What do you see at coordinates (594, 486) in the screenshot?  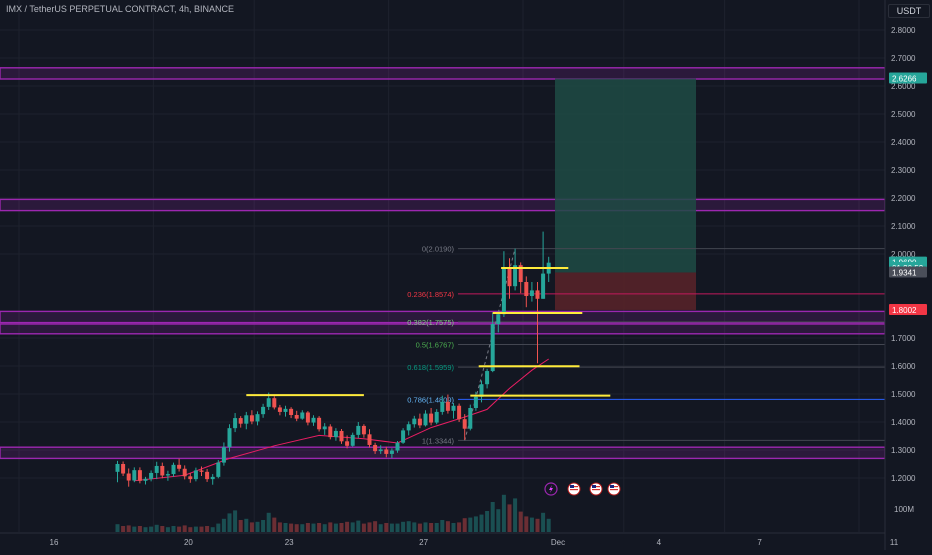 I see `canton` at bounding box center [594, 486].